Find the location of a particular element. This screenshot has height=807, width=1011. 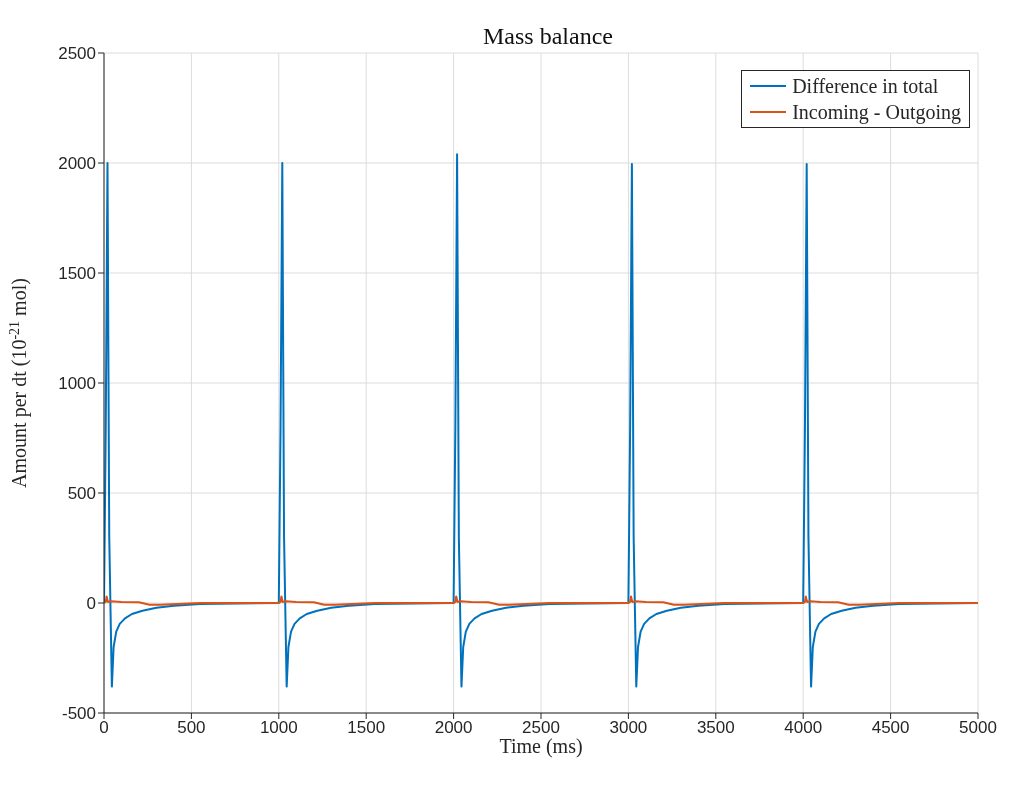

x-tick-label: 2000 is located at coordinates (453, 728).